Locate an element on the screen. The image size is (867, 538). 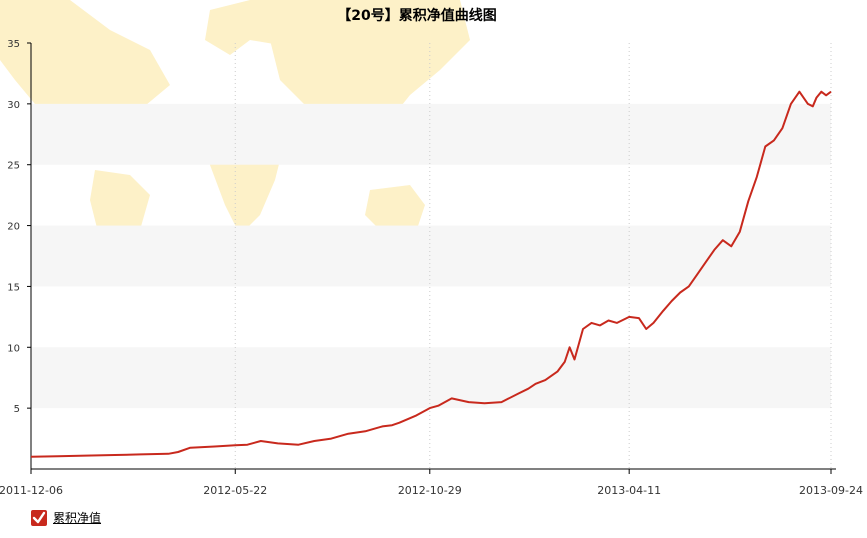
legend-label: 累积净值 is located at coordinates (77, 518).